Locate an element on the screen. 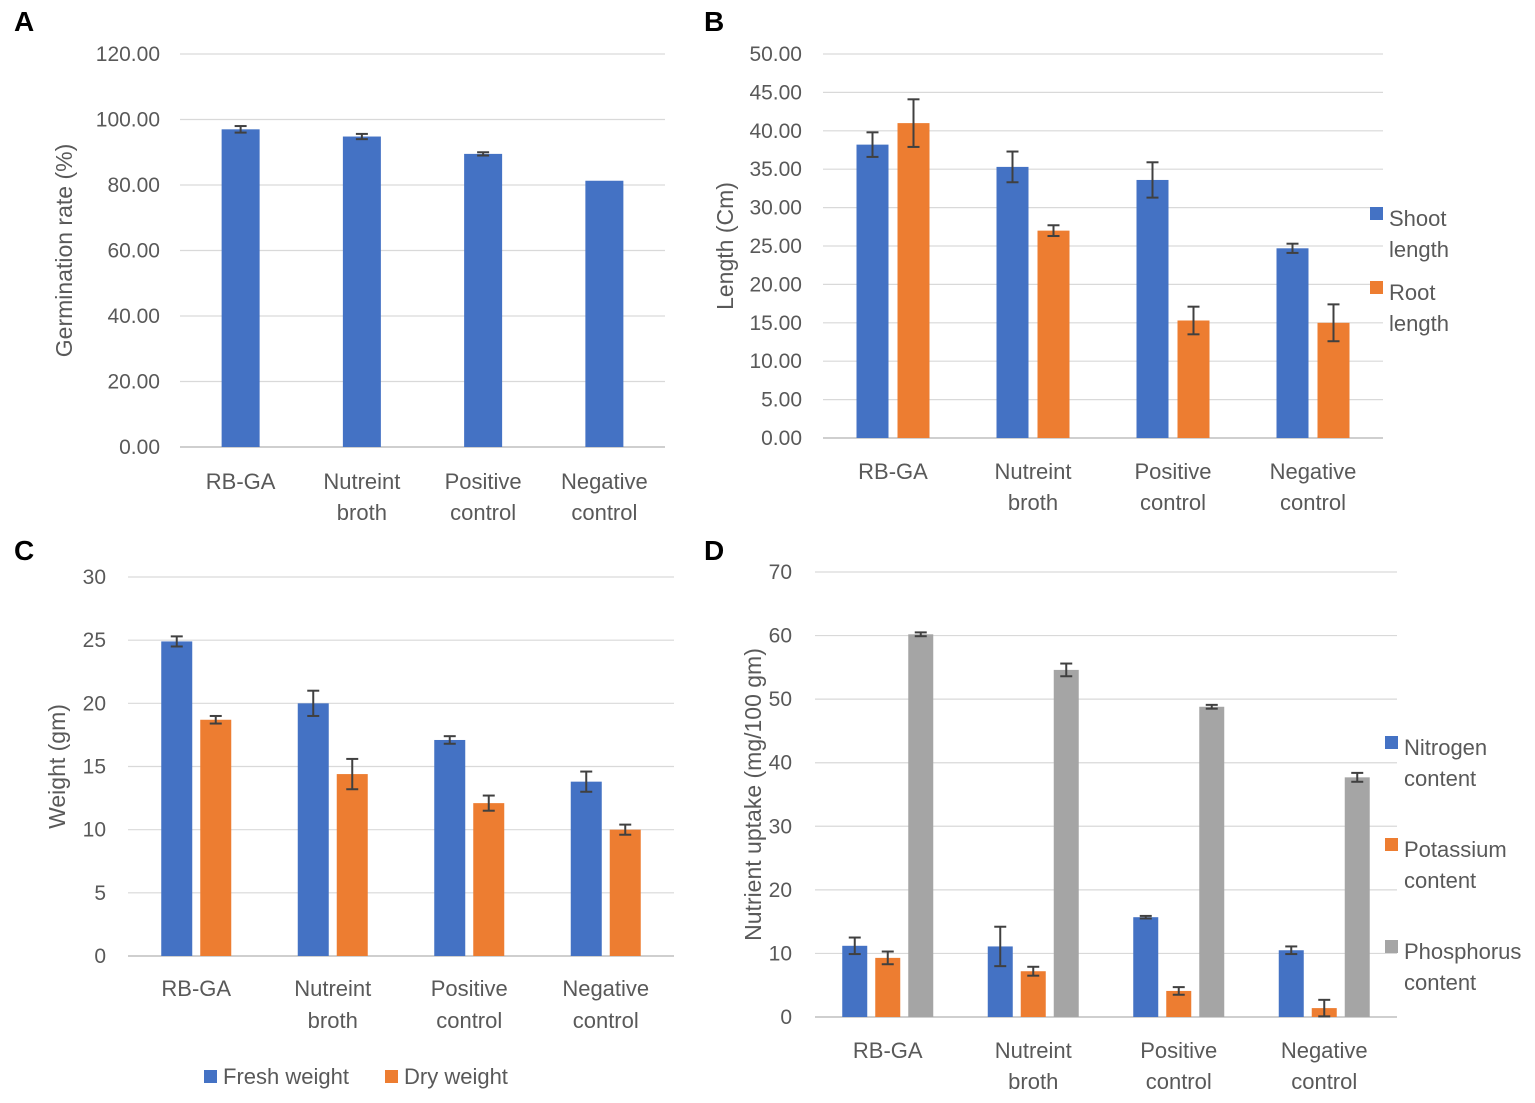  y-tick-label: 100.00 is located at coordinates (128, 120).